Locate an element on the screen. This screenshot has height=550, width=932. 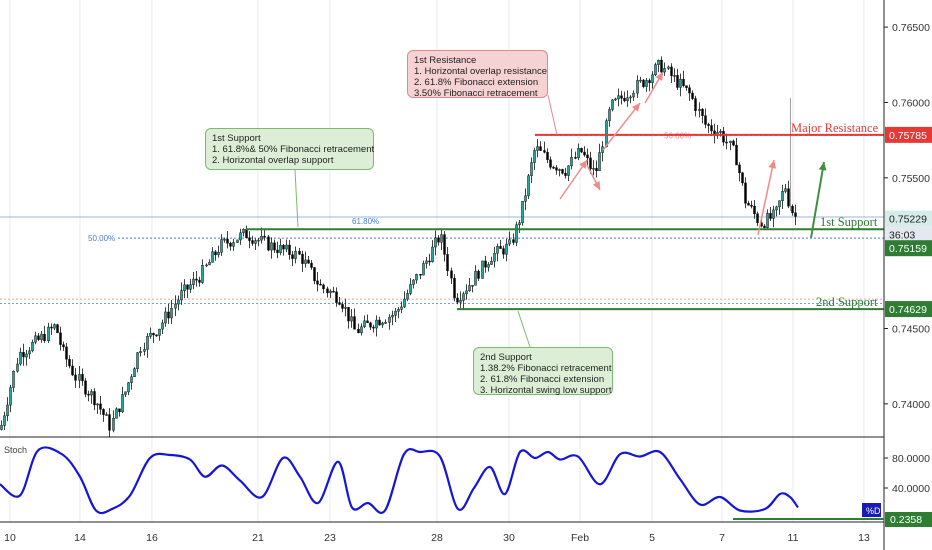
tag-last-text: 0.75229 is located at coordinates (908, 220).